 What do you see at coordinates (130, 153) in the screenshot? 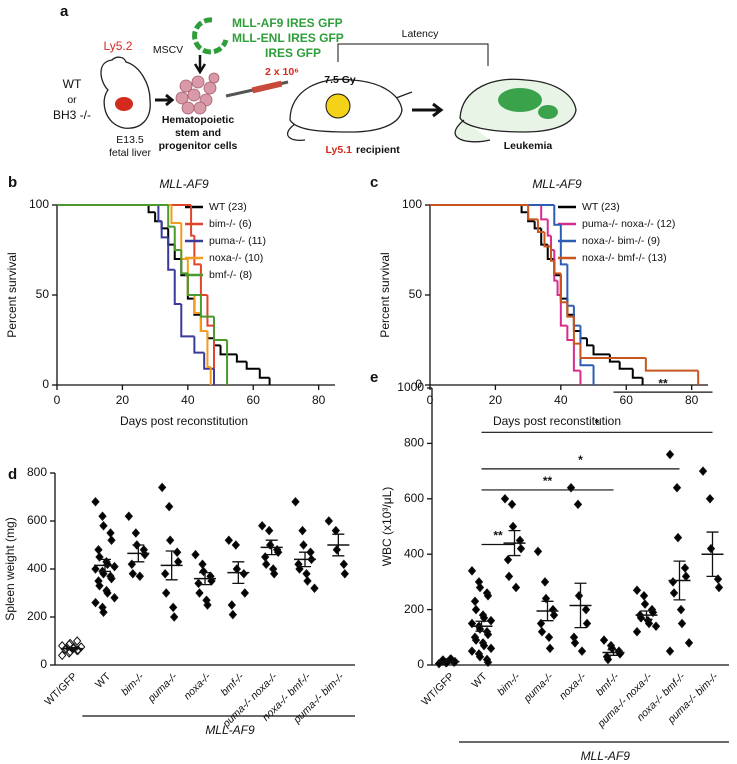
I see `tissue: fetal liver` at bounding box center [130, 153].